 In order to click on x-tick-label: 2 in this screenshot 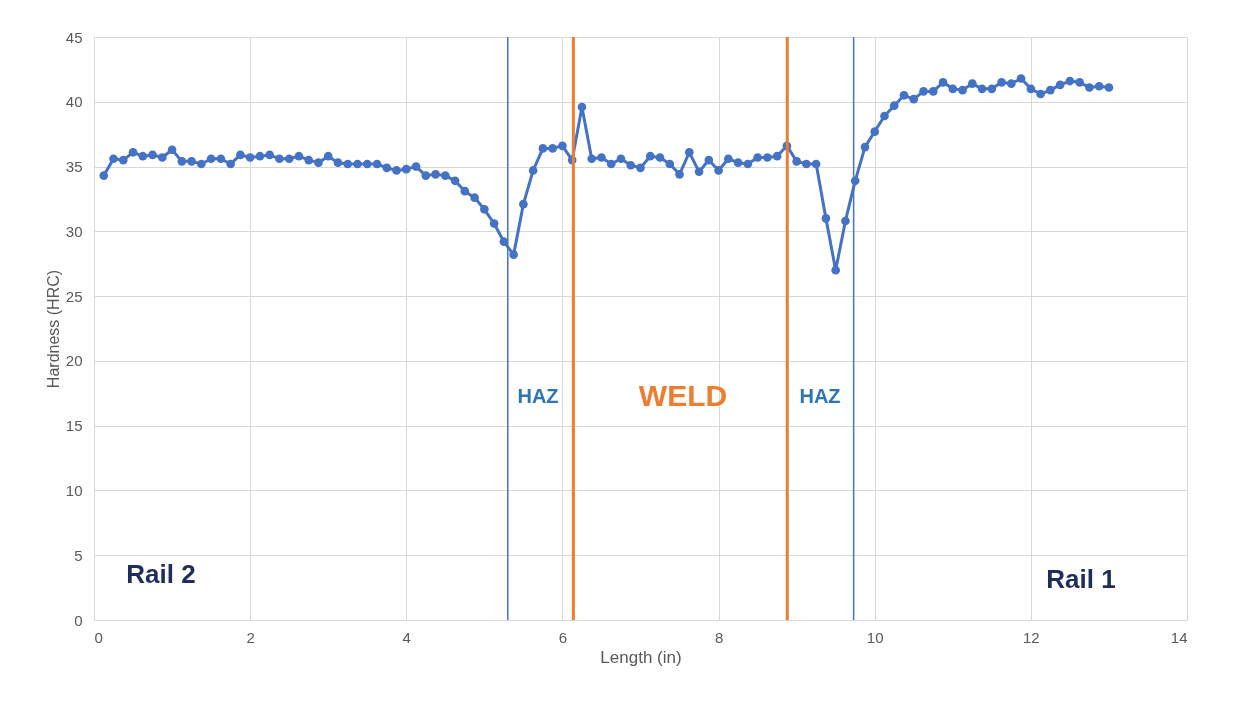, I will do `click(250, 637)`.